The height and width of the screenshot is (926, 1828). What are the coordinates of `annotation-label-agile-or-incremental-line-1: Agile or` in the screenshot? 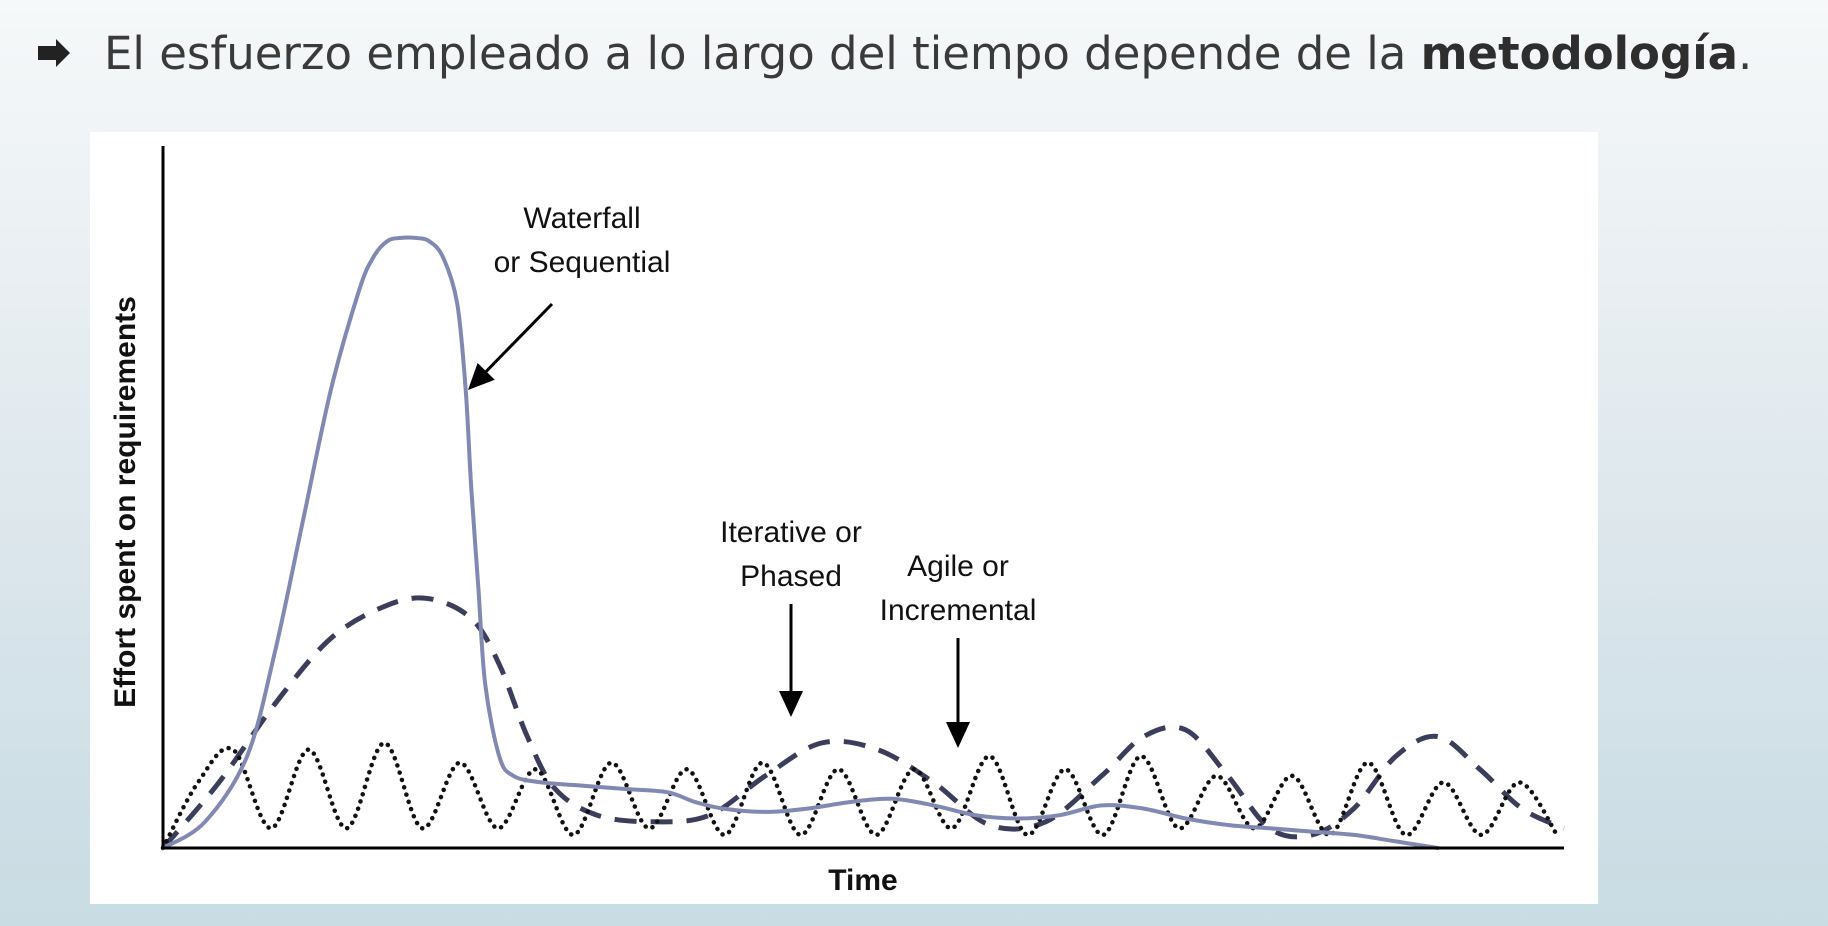 It's located at (958, 566).